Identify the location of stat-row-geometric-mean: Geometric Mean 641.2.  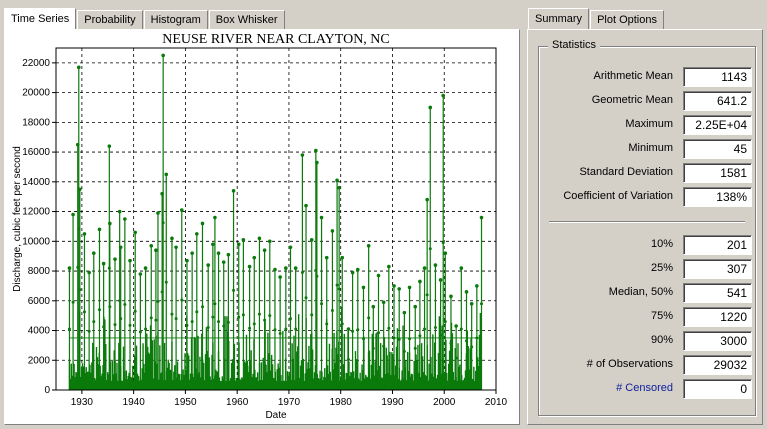
(647, 101).